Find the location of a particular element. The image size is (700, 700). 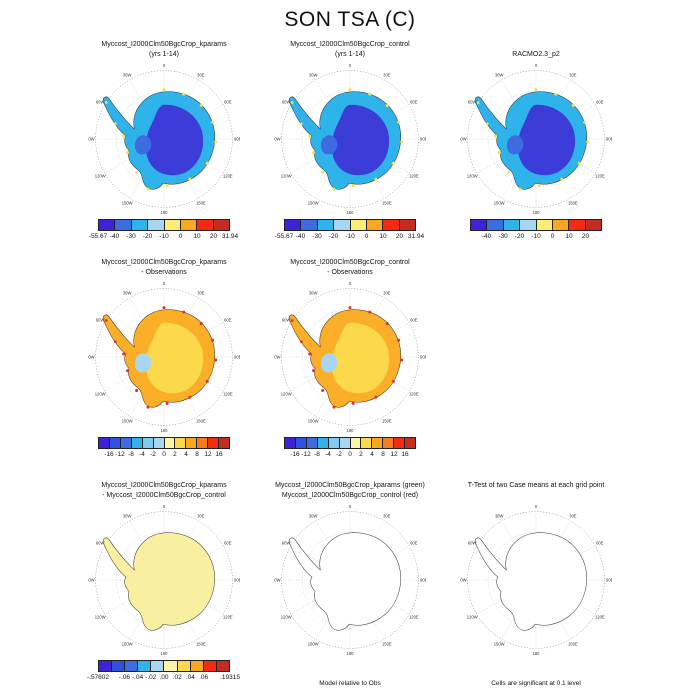

map-r3c2-antarctica is located at coordinates (350, 580).